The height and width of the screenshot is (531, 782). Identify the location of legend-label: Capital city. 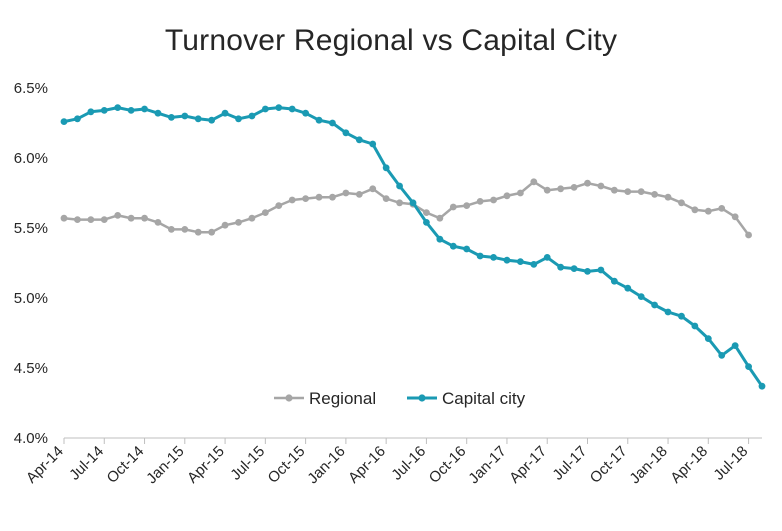
(484, 398).